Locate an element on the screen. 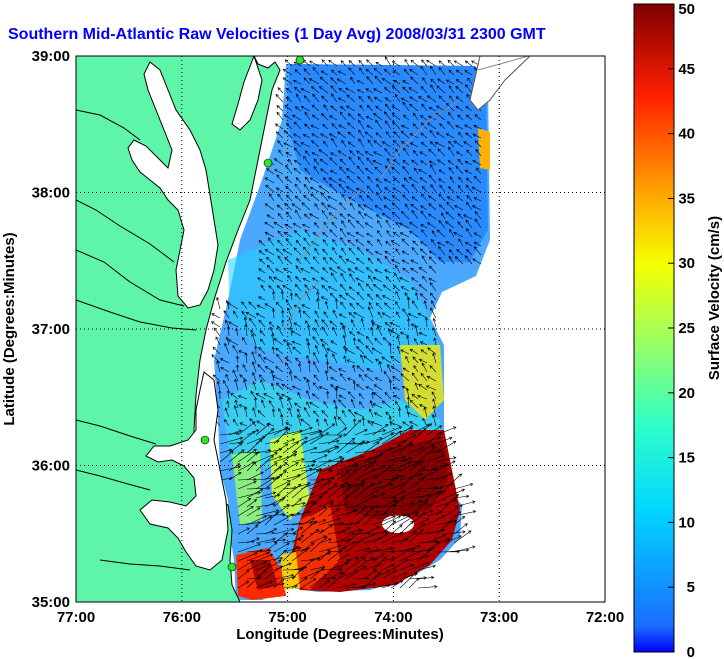 This screenshot has width=724, height=659. coverage-gap is located at coordinates (398, 524).